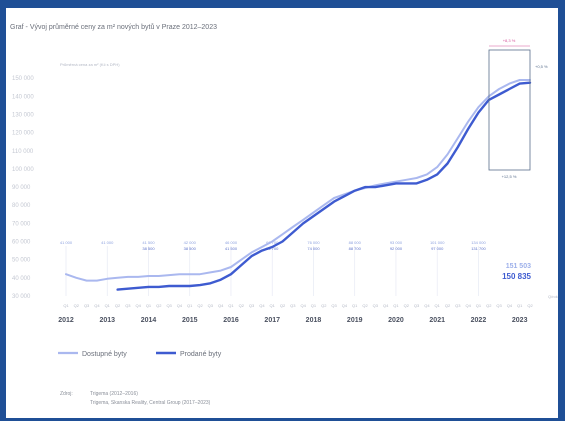  Describe the element at coordinates (509, 40) in the screenshot. I see `change-top-label: +8,3 %` at that location.